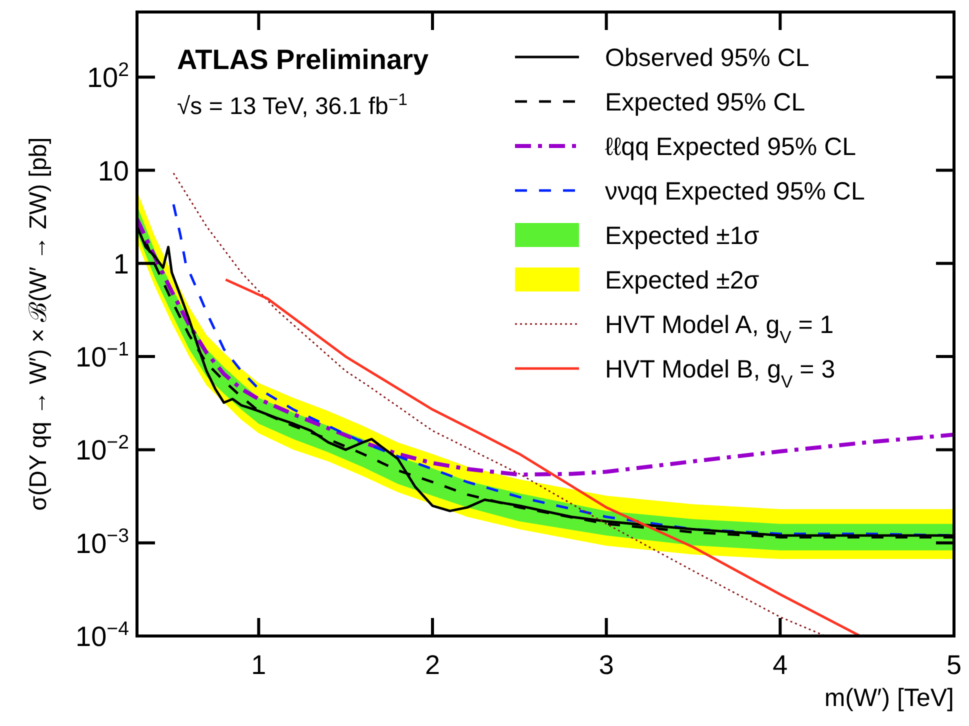 The image size is (969, 726). Describe the element at coordinates (303, 59) in the screenshot. I see `annotation: ATLAS Preliminary` at that location.